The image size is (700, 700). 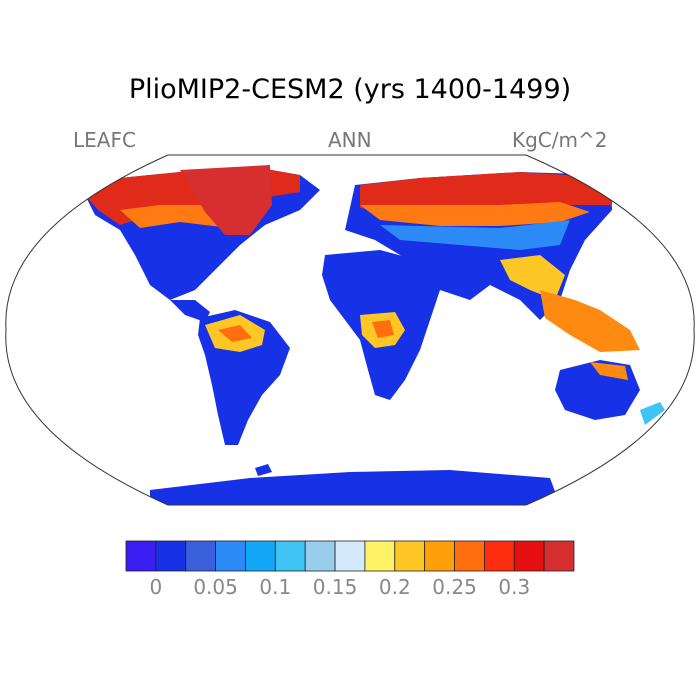 What do you see at coordinates (609, 371) in the screenshot?
I see `australia-north` at bounding box center [609, 371].